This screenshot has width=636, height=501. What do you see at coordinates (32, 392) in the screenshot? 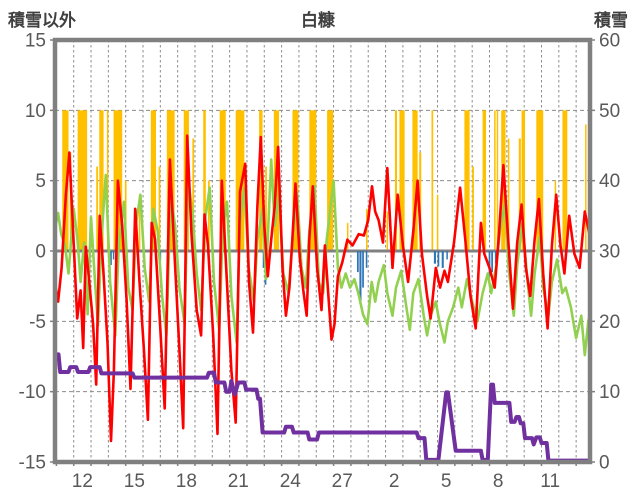
I see `left-axis-tick-label: -10` at bounding box center [32, 392].